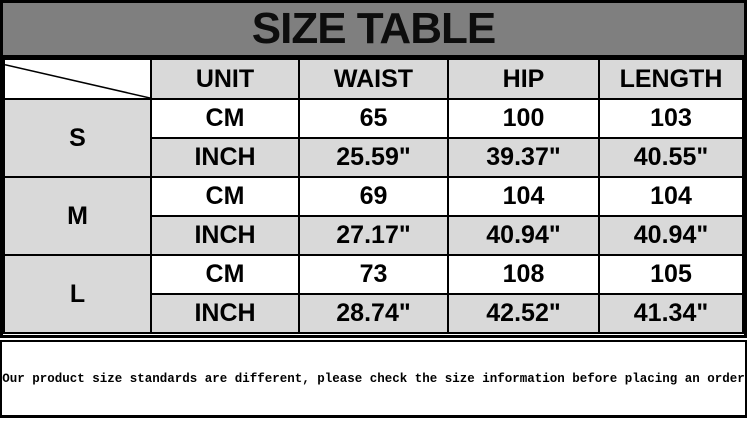 The height and width of the screenshot is (422, 747). I want to click on hip-value: 39.37", so click(523, 157).